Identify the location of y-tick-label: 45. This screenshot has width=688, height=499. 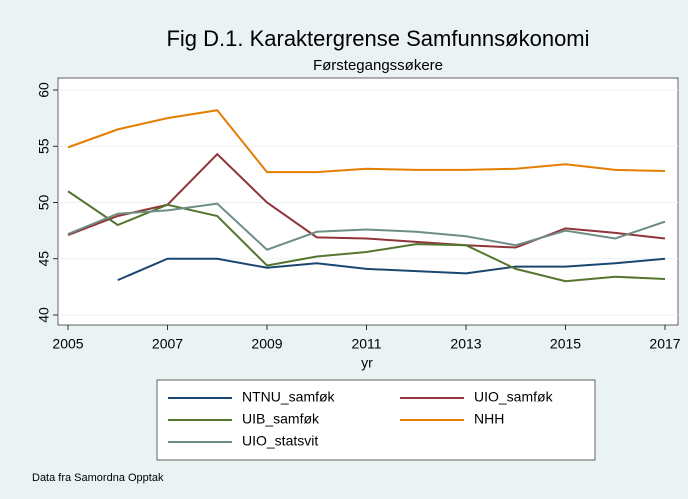
(44, 259).